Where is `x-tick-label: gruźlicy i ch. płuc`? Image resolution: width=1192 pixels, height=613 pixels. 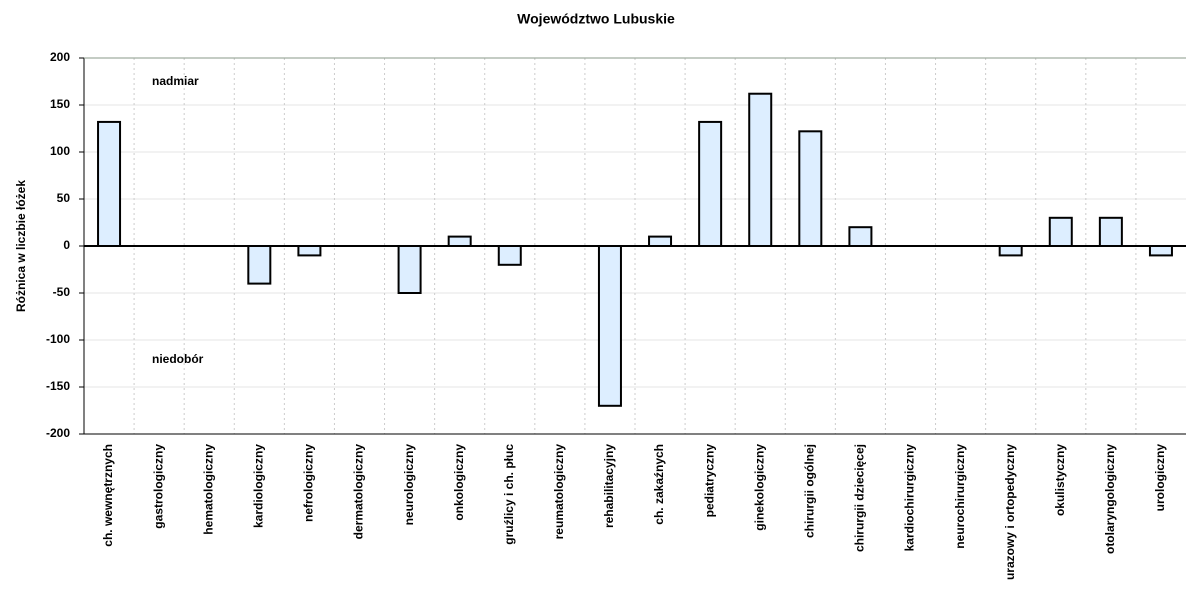 x-tick-label: gruźlicy i ch. płuc is located at coordinates (509, 494).